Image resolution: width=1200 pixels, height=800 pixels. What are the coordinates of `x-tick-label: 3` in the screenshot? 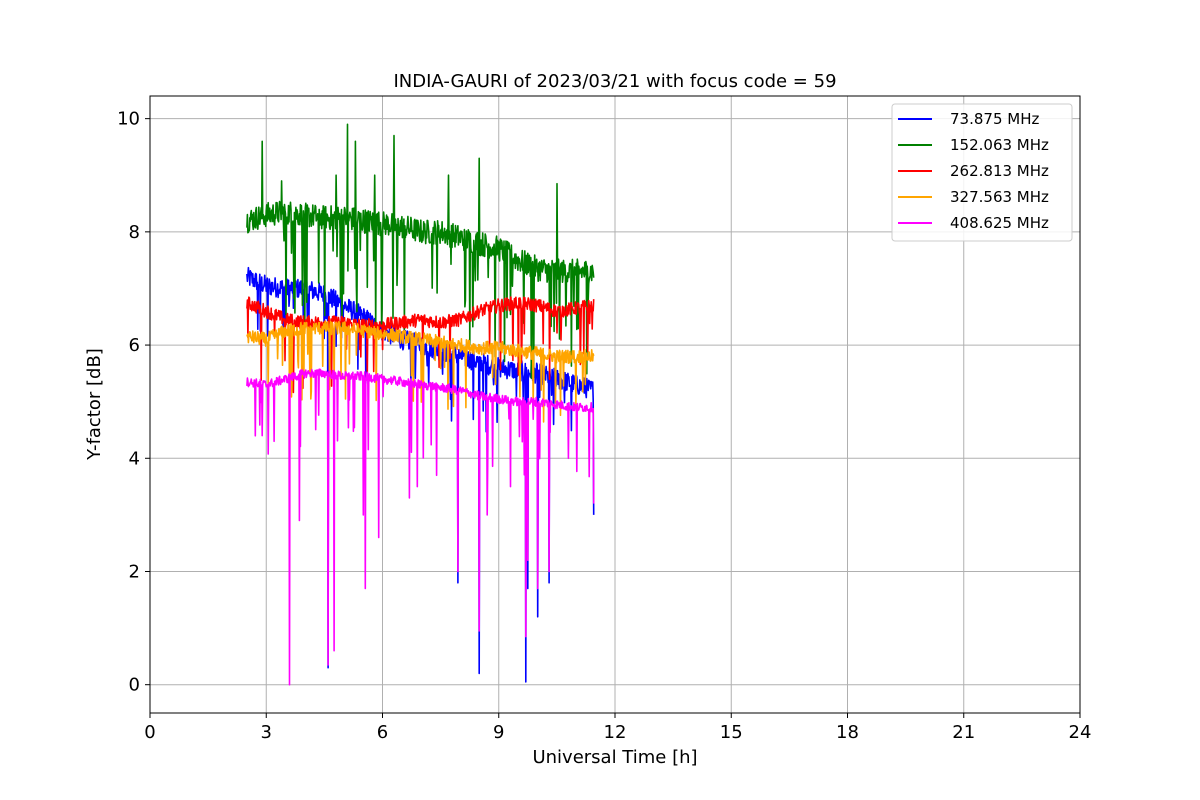 It's located at (266, 732).